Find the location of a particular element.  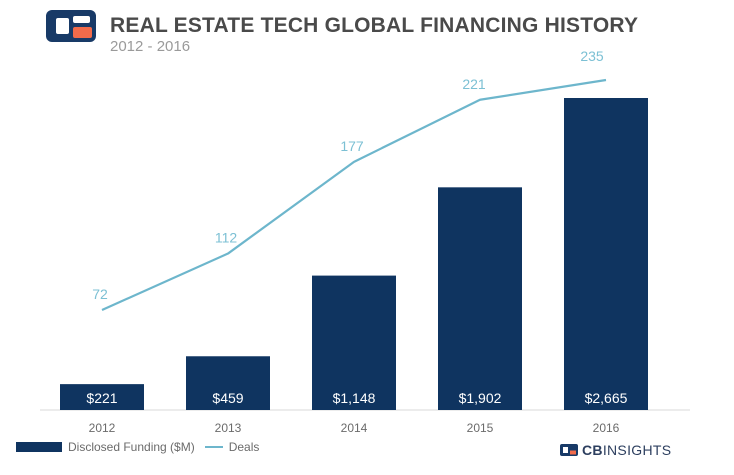

bar-label-2012: $221 is located at coordinates (101, 398).